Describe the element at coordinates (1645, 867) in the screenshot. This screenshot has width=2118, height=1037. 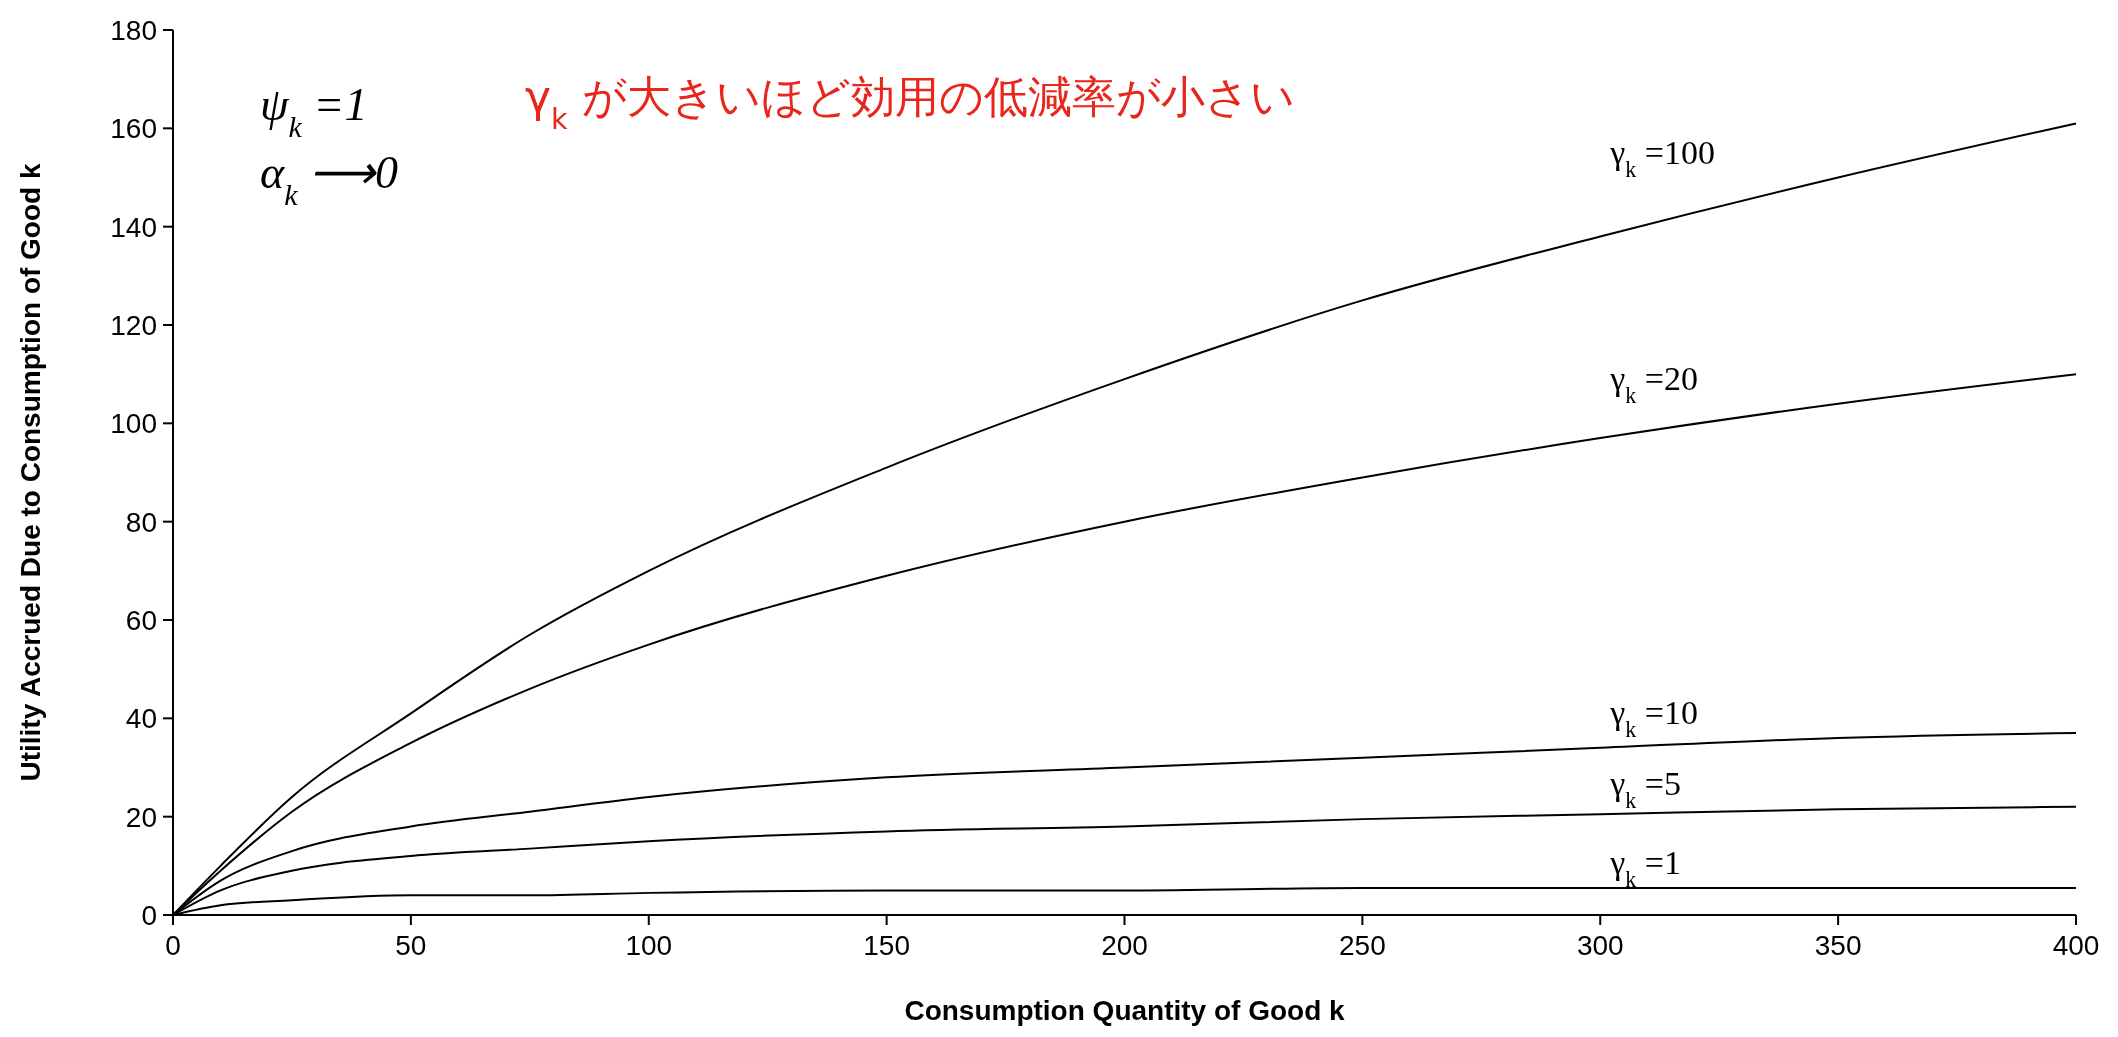
I see `series-label: γ$_{k}$ =1` at that location.